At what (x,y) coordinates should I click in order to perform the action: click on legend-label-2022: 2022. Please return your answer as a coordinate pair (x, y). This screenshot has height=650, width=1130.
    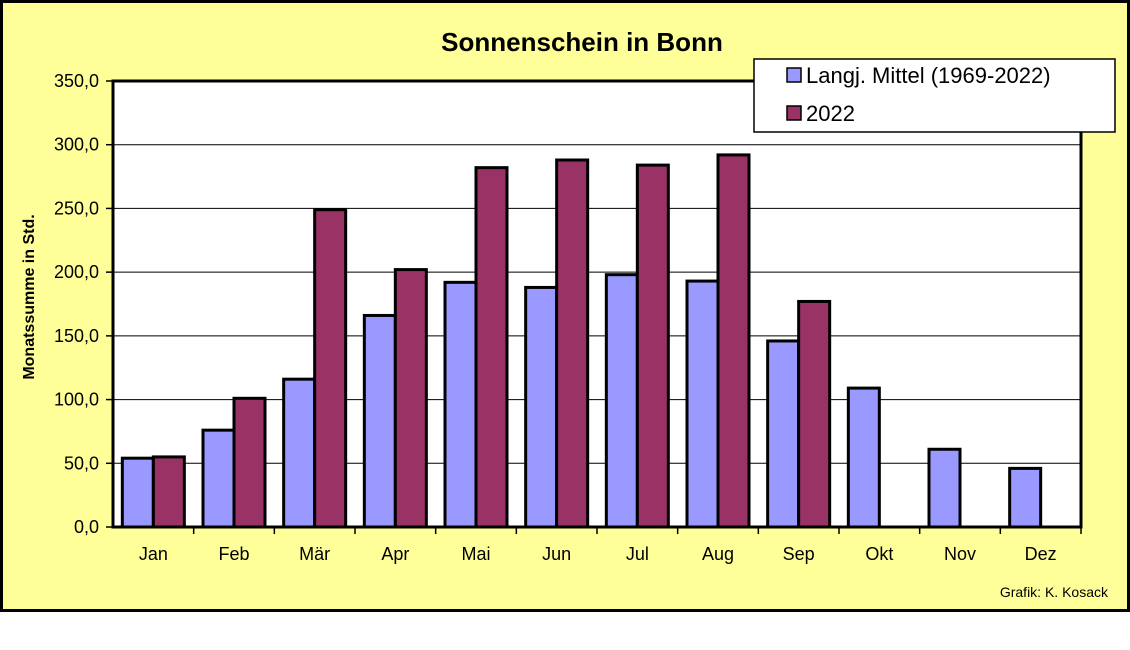
    Looking at the image, I should click on (830, 113).